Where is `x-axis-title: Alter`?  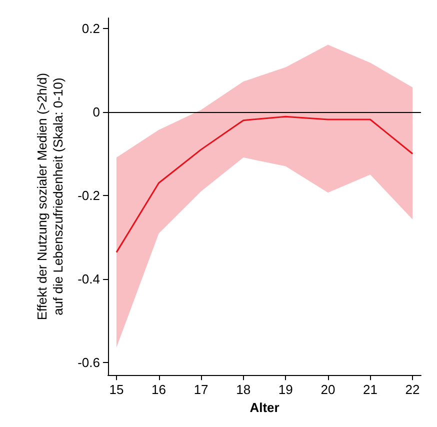 x-axis-title: Alter is located at coordinates (265, 407).